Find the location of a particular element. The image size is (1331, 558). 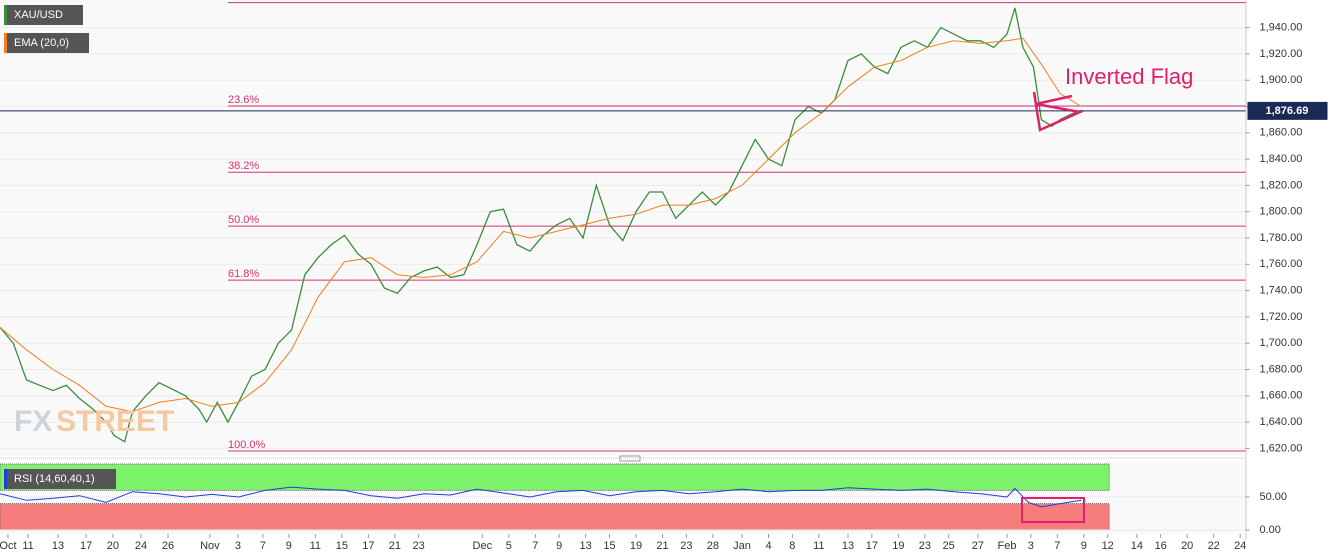

y-tick-label: 1,720.00 is located at coordinates (1281, 317).